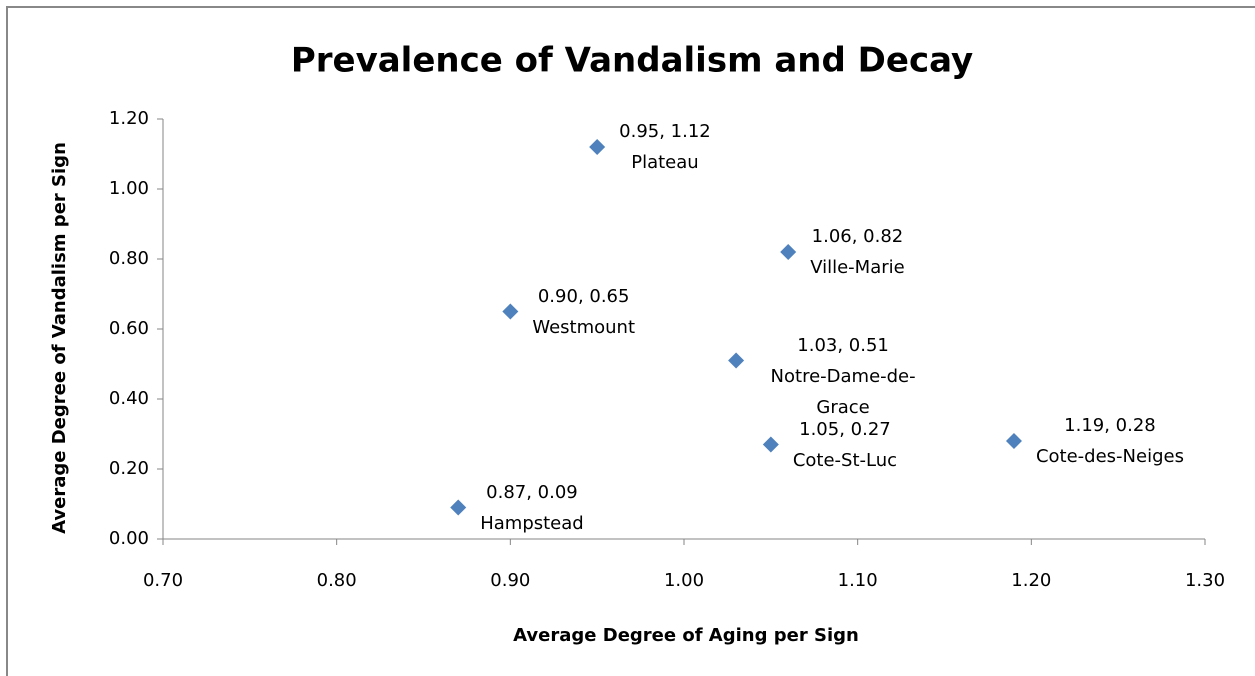 The height and width of the screenshot is (676, 1255). Describe the element at coordinates (532, 523) in the screenshot. I see `point-name: Hampstead` at that location.